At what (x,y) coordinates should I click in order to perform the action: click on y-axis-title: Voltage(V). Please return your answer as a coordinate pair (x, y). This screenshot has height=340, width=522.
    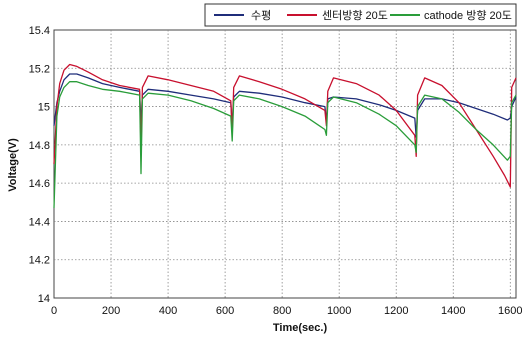
    Looking at the image, I should click on (13, 165).